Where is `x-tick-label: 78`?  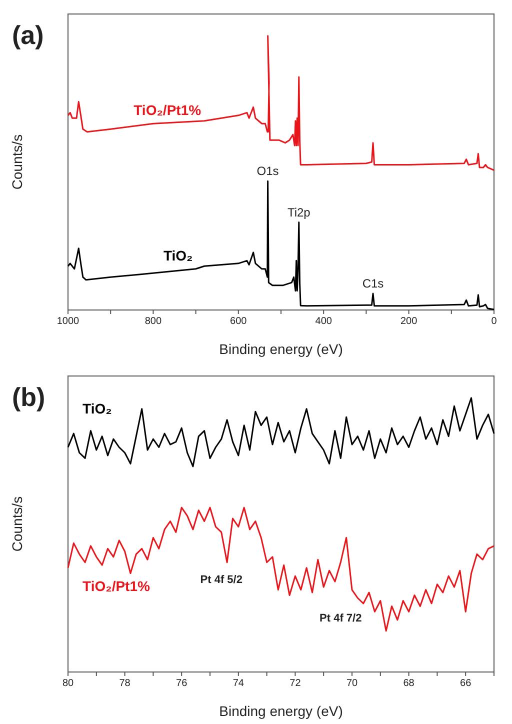 x-tick-label: 78 is located at coordinates (125, 684).